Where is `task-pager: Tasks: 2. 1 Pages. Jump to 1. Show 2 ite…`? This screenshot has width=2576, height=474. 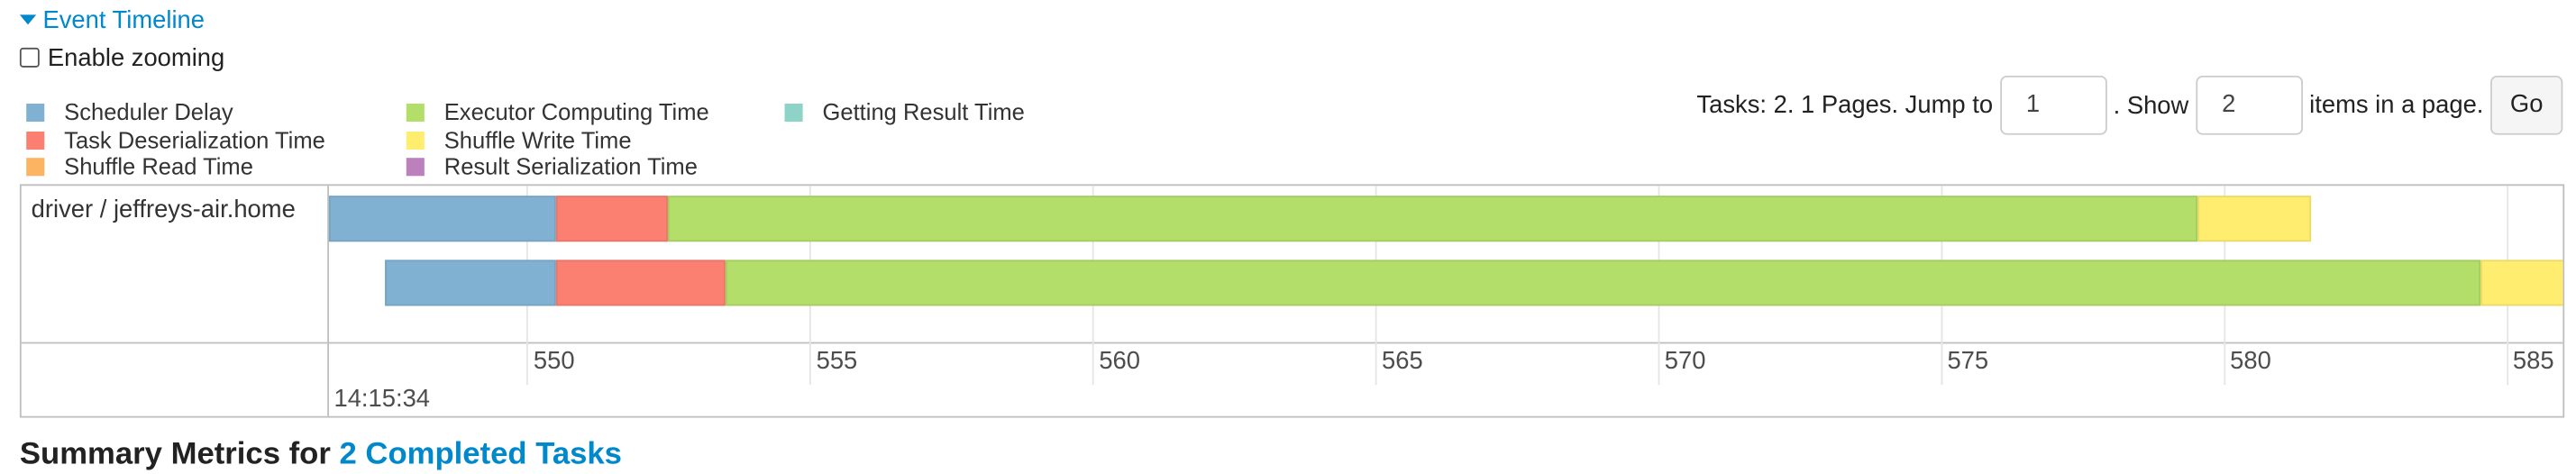 task-pager: Tasks: 2. 1 Pages. Jump to 1. Show 2 ite… is located at coordinates (2129, 105).